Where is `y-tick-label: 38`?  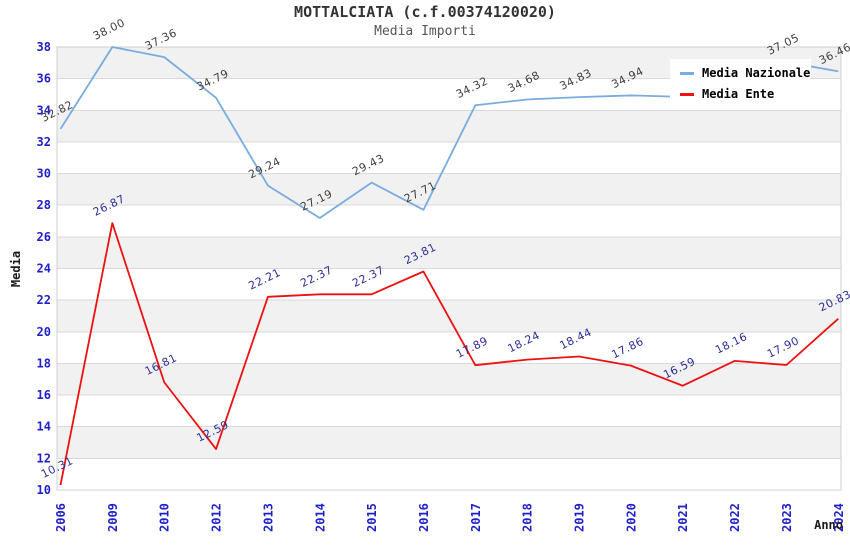 y-tick-label: 38 is located at coordinates (44, 47).